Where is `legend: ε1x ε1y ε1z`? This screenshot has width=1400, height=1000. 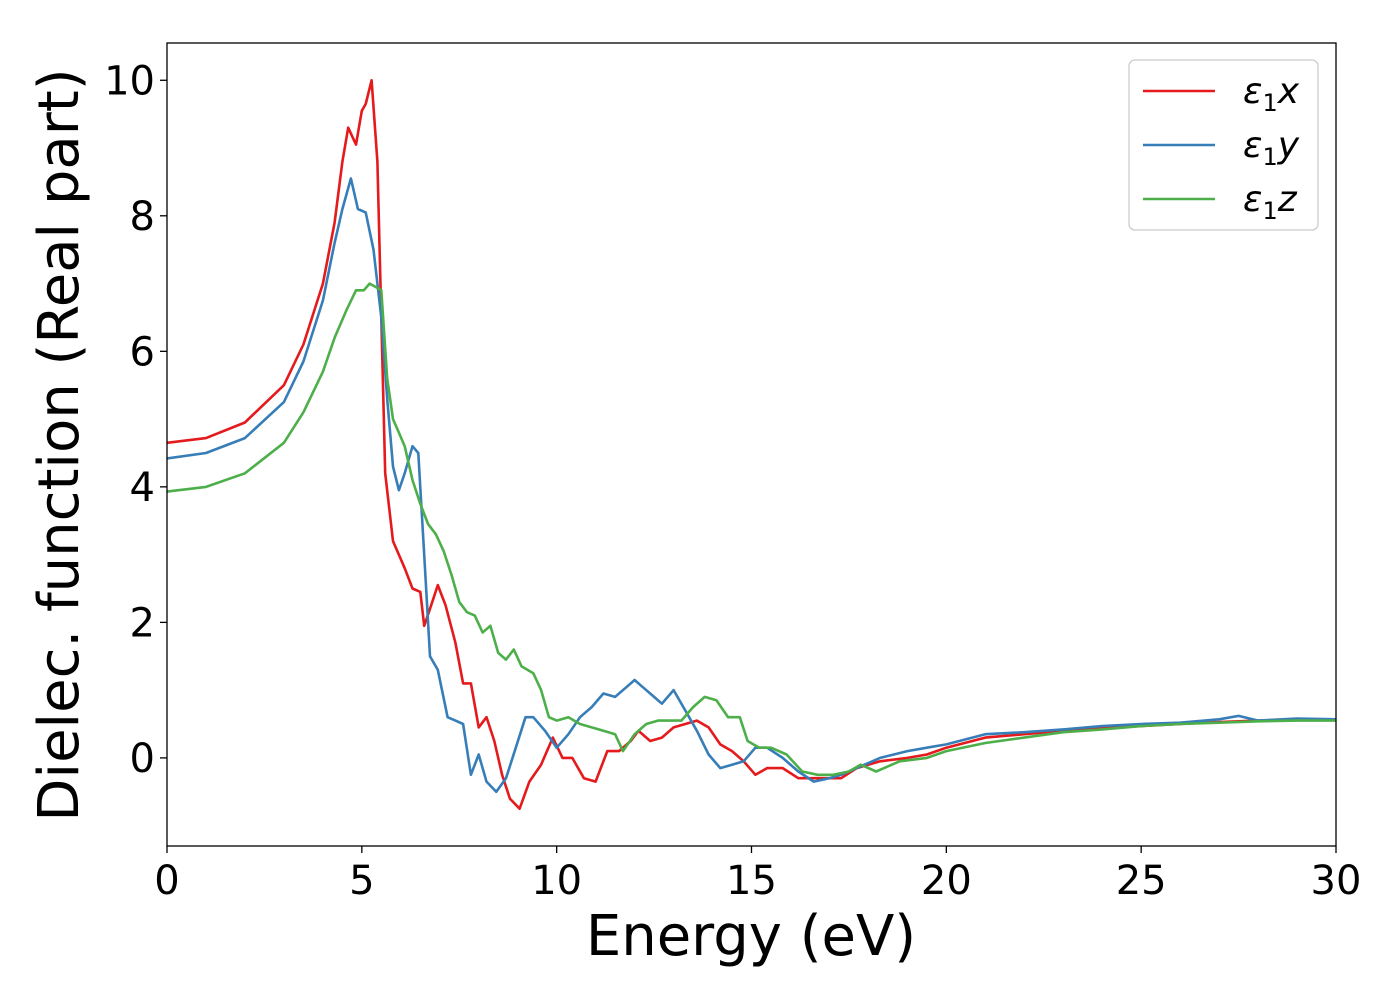 legend: ε1x ε1y ε1z is located at coordinates (1223, 145).